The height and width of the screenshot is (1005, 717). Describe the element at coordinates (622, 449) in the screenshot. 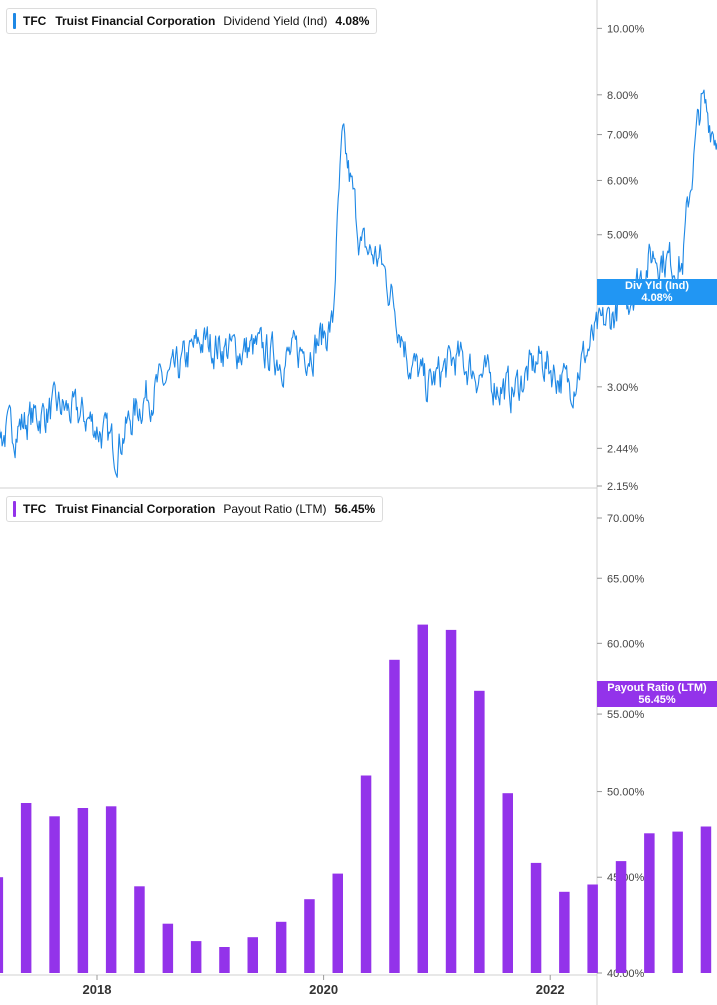

I see `y-tick-label: 2.44%` at that location.